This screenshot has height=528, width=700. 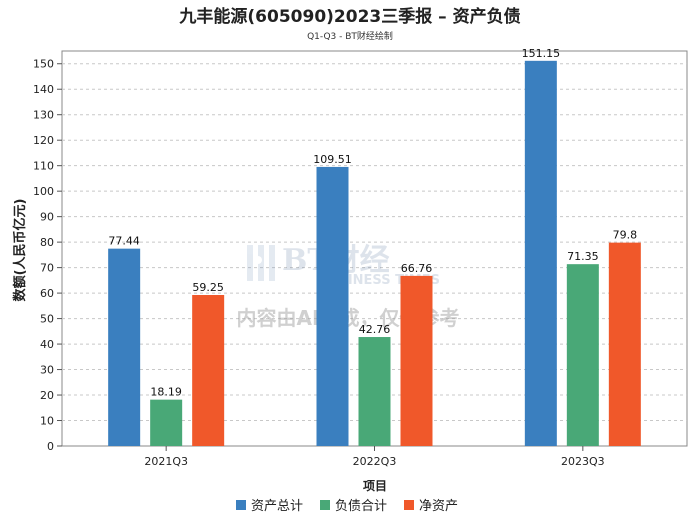 What do you see at coordinates (47, 421) in the screenshot?
I see `y-tick-label: 10` at bounding box center [47, 421].